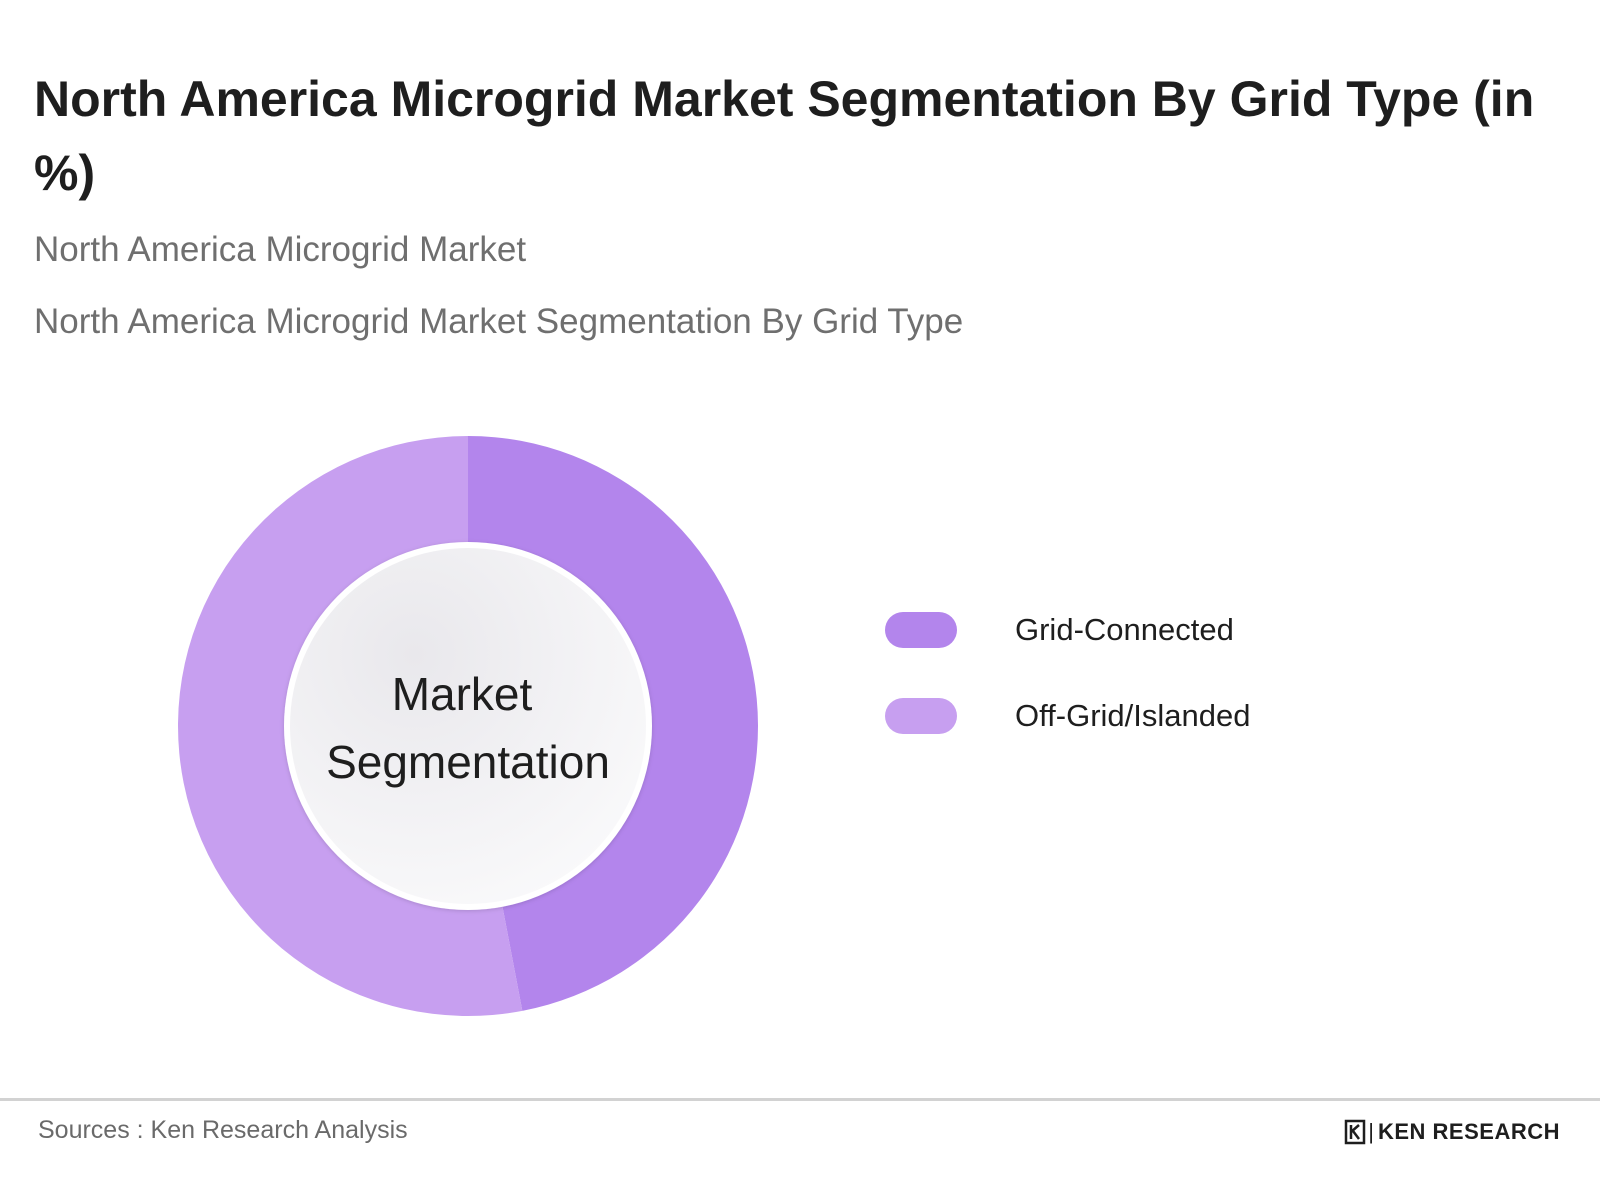  What do you see at coordinates (1355, 1132) in the screenshot?
I see `ken-research-logo-icon` at bounding box center [1355, 1132].